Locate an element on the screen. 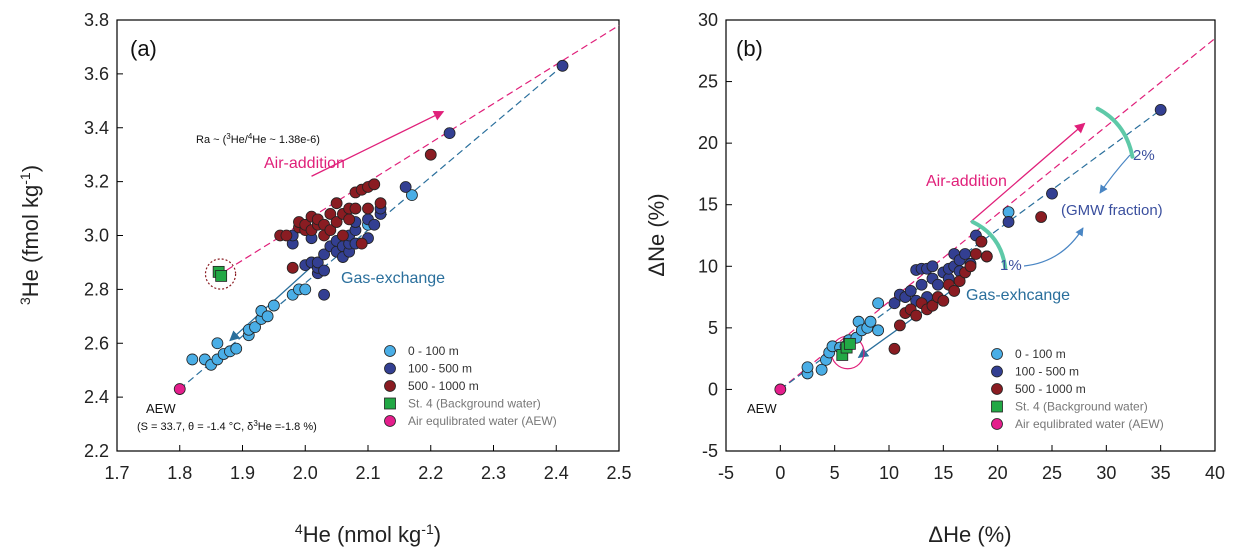  legend-label: Air equlibrated water (AEW) is located at coordinates (1089, 424).